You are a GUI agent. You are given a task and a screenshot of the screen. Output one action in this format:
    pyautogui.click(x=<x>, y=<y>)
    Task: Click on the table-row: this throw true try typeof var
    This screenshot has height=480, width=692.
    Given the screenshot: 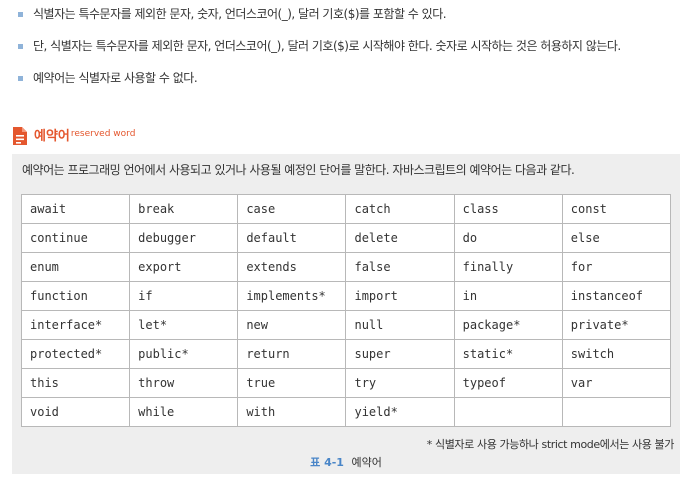 What is the action you would take?
    pyautogui.click(x=346, y=383)
    